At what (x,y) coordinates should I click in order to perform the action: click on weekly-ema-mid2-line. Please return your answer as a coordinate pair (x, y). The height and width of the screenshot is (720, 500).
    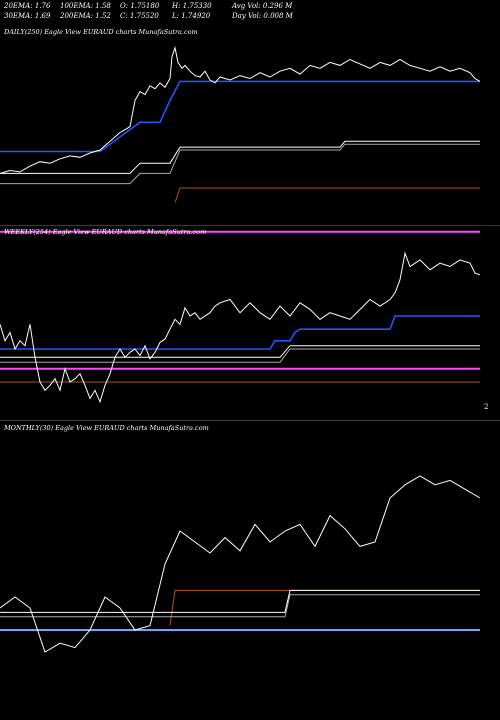
    Looking at the image, I should click on (240, 355).